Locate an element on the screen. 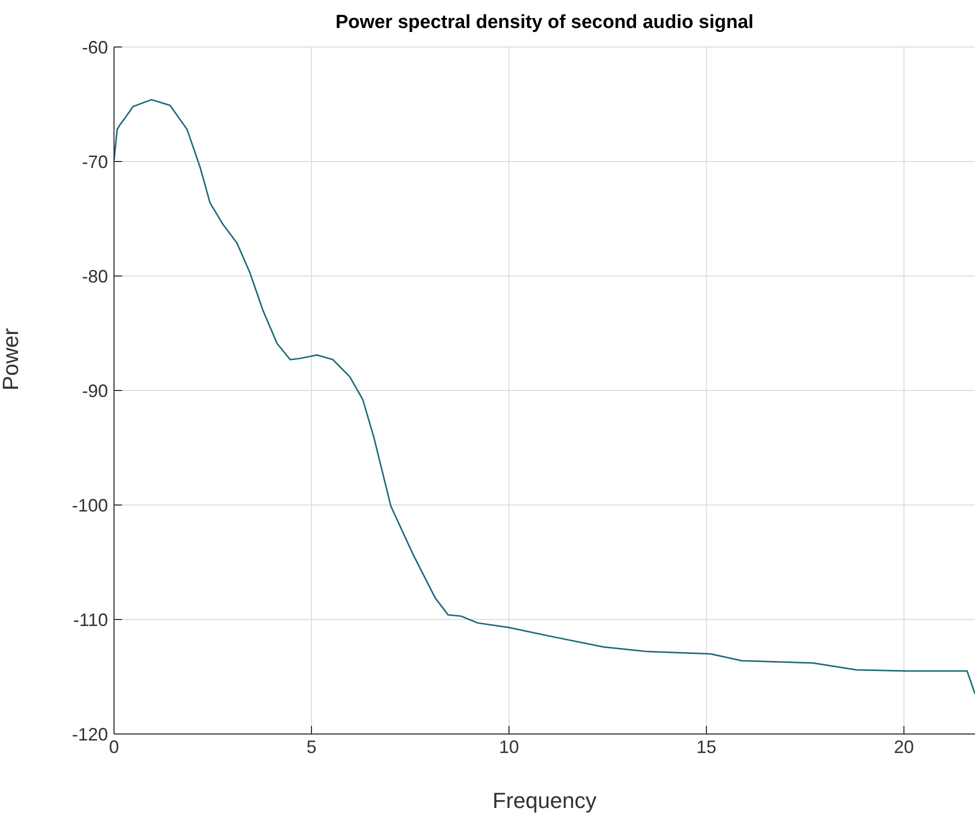  y-tick-label: -110 is located at coordinates (90, 620).